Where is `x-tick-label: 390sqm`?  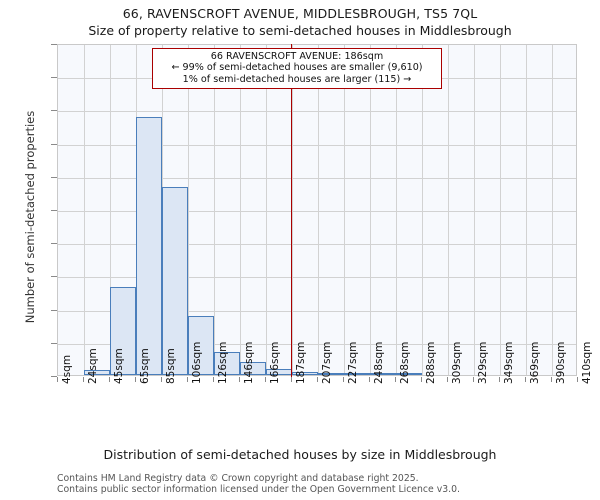 x-tick-label: 390sqm is located at coordinates (561, 362).